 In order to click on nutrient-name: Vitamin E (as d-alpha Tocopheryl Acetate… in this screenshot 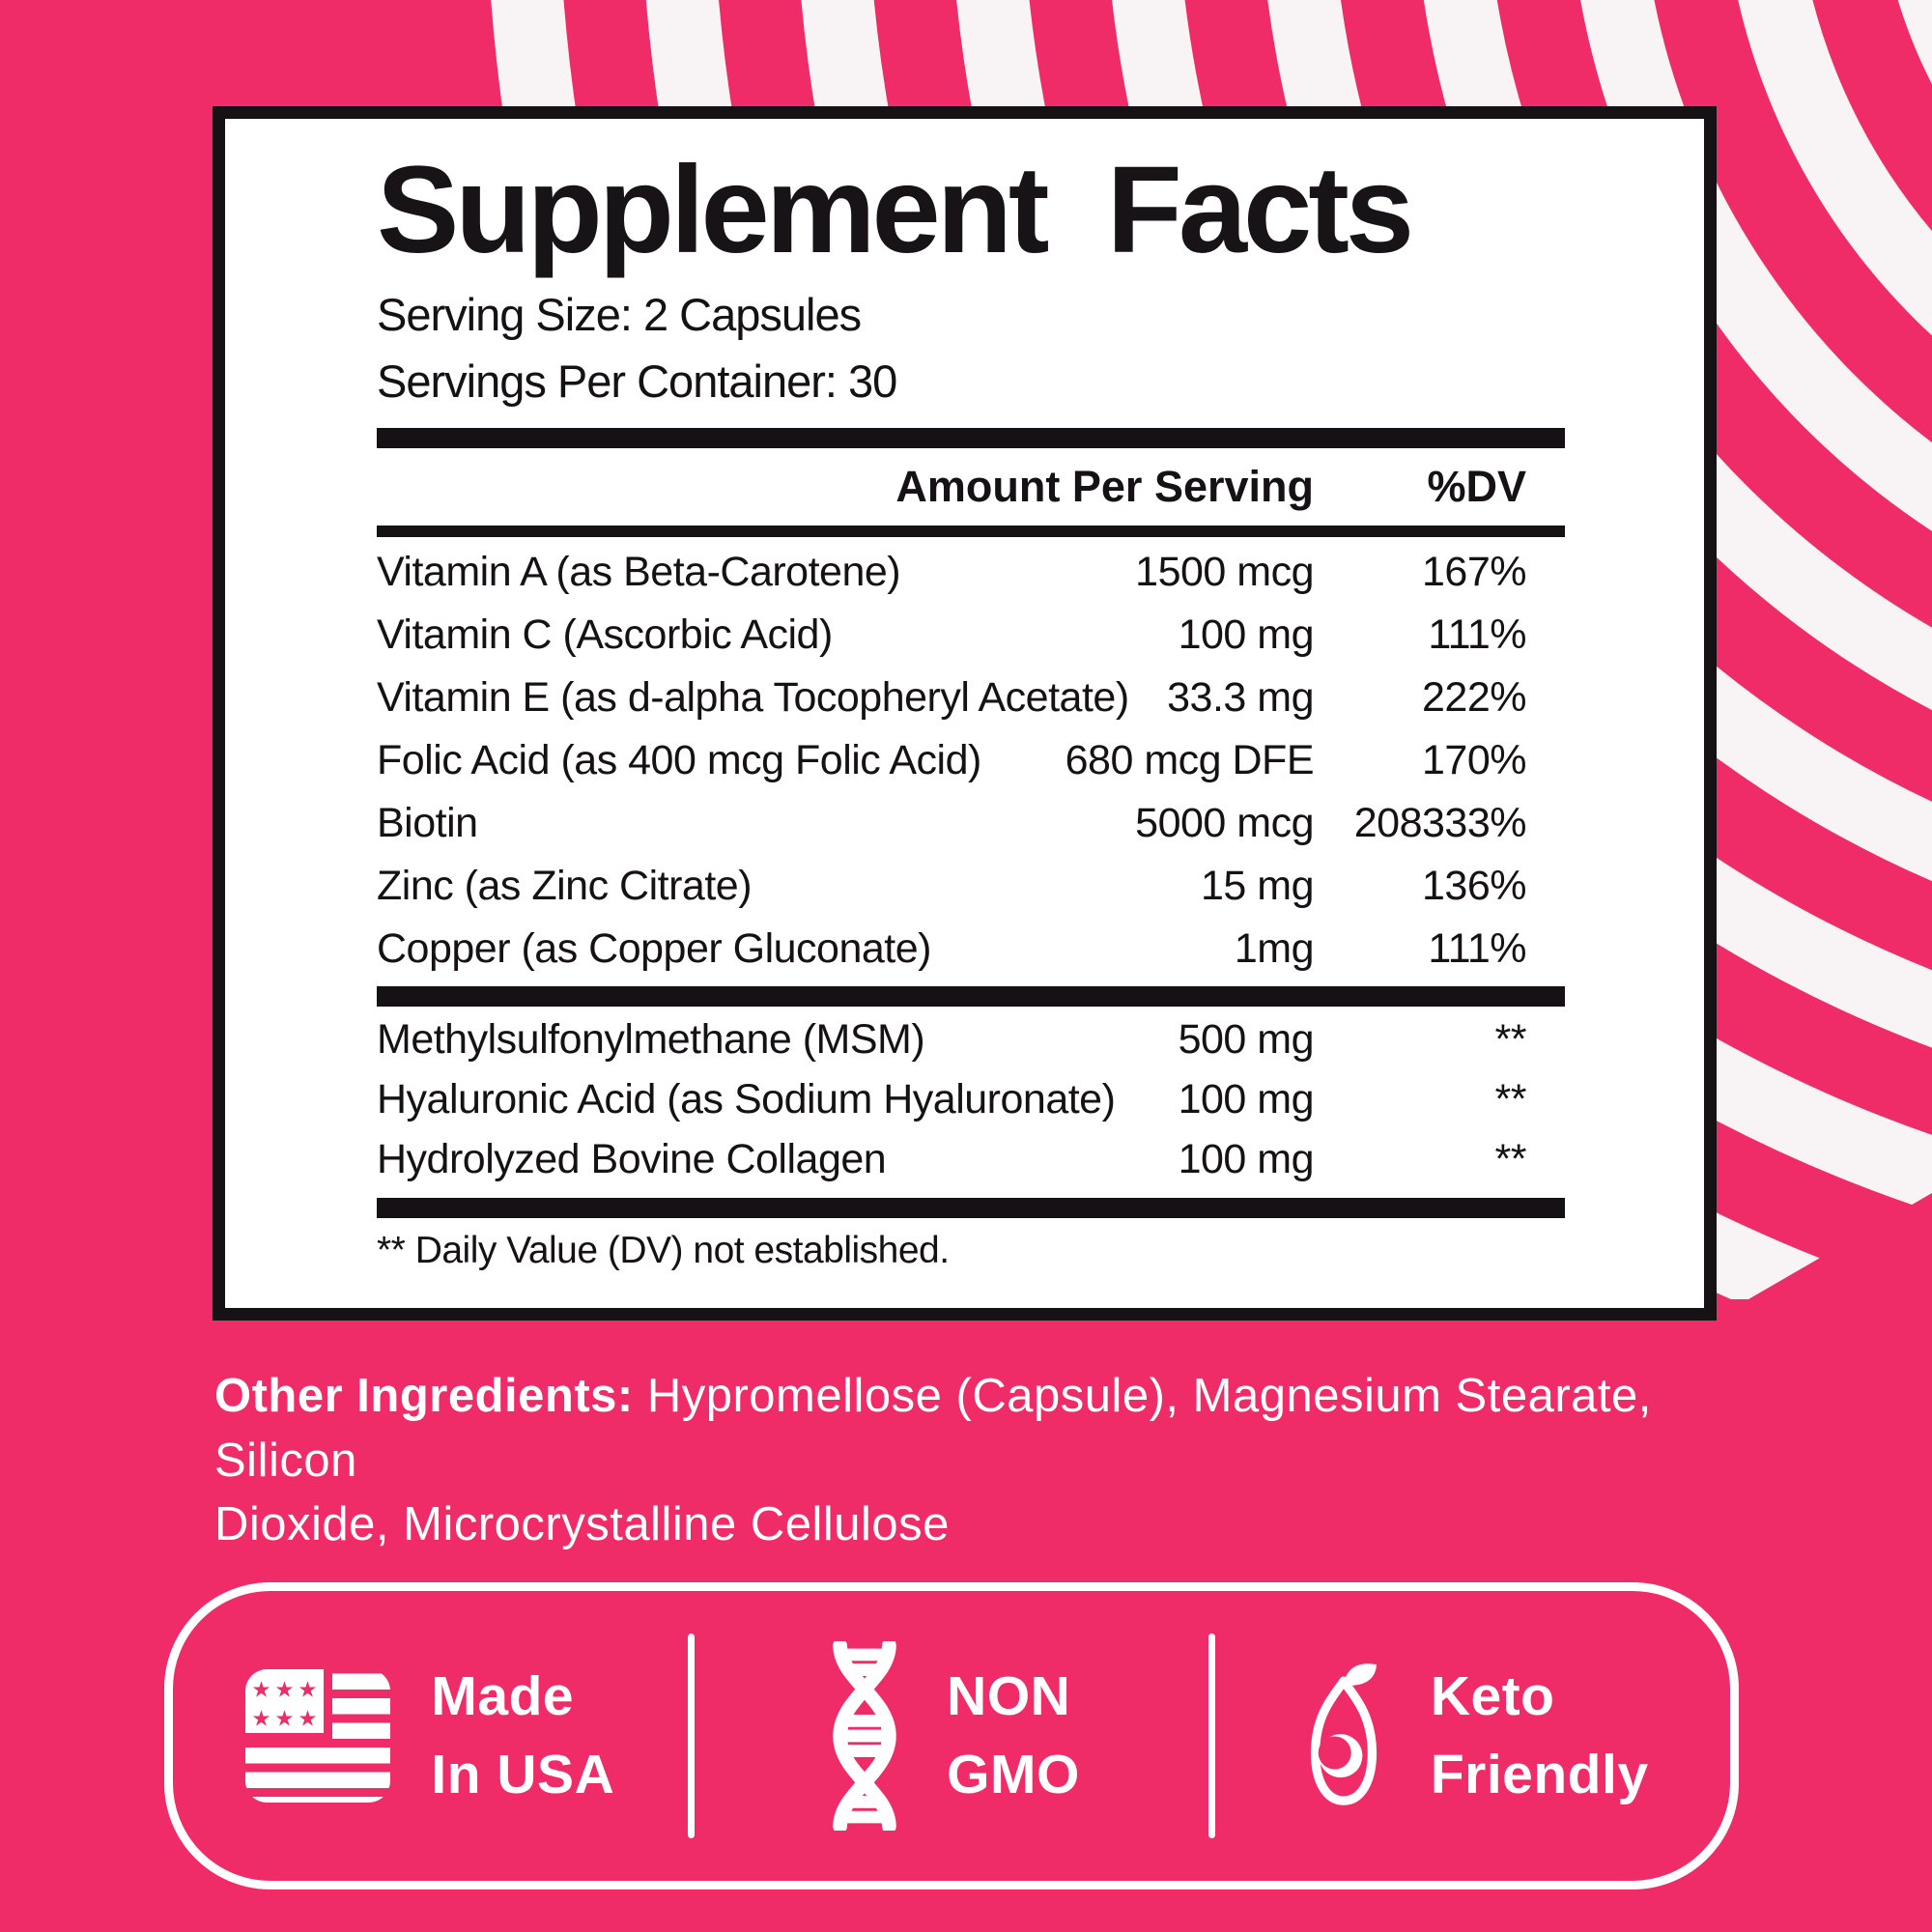, I will do `click(753, 697)`.